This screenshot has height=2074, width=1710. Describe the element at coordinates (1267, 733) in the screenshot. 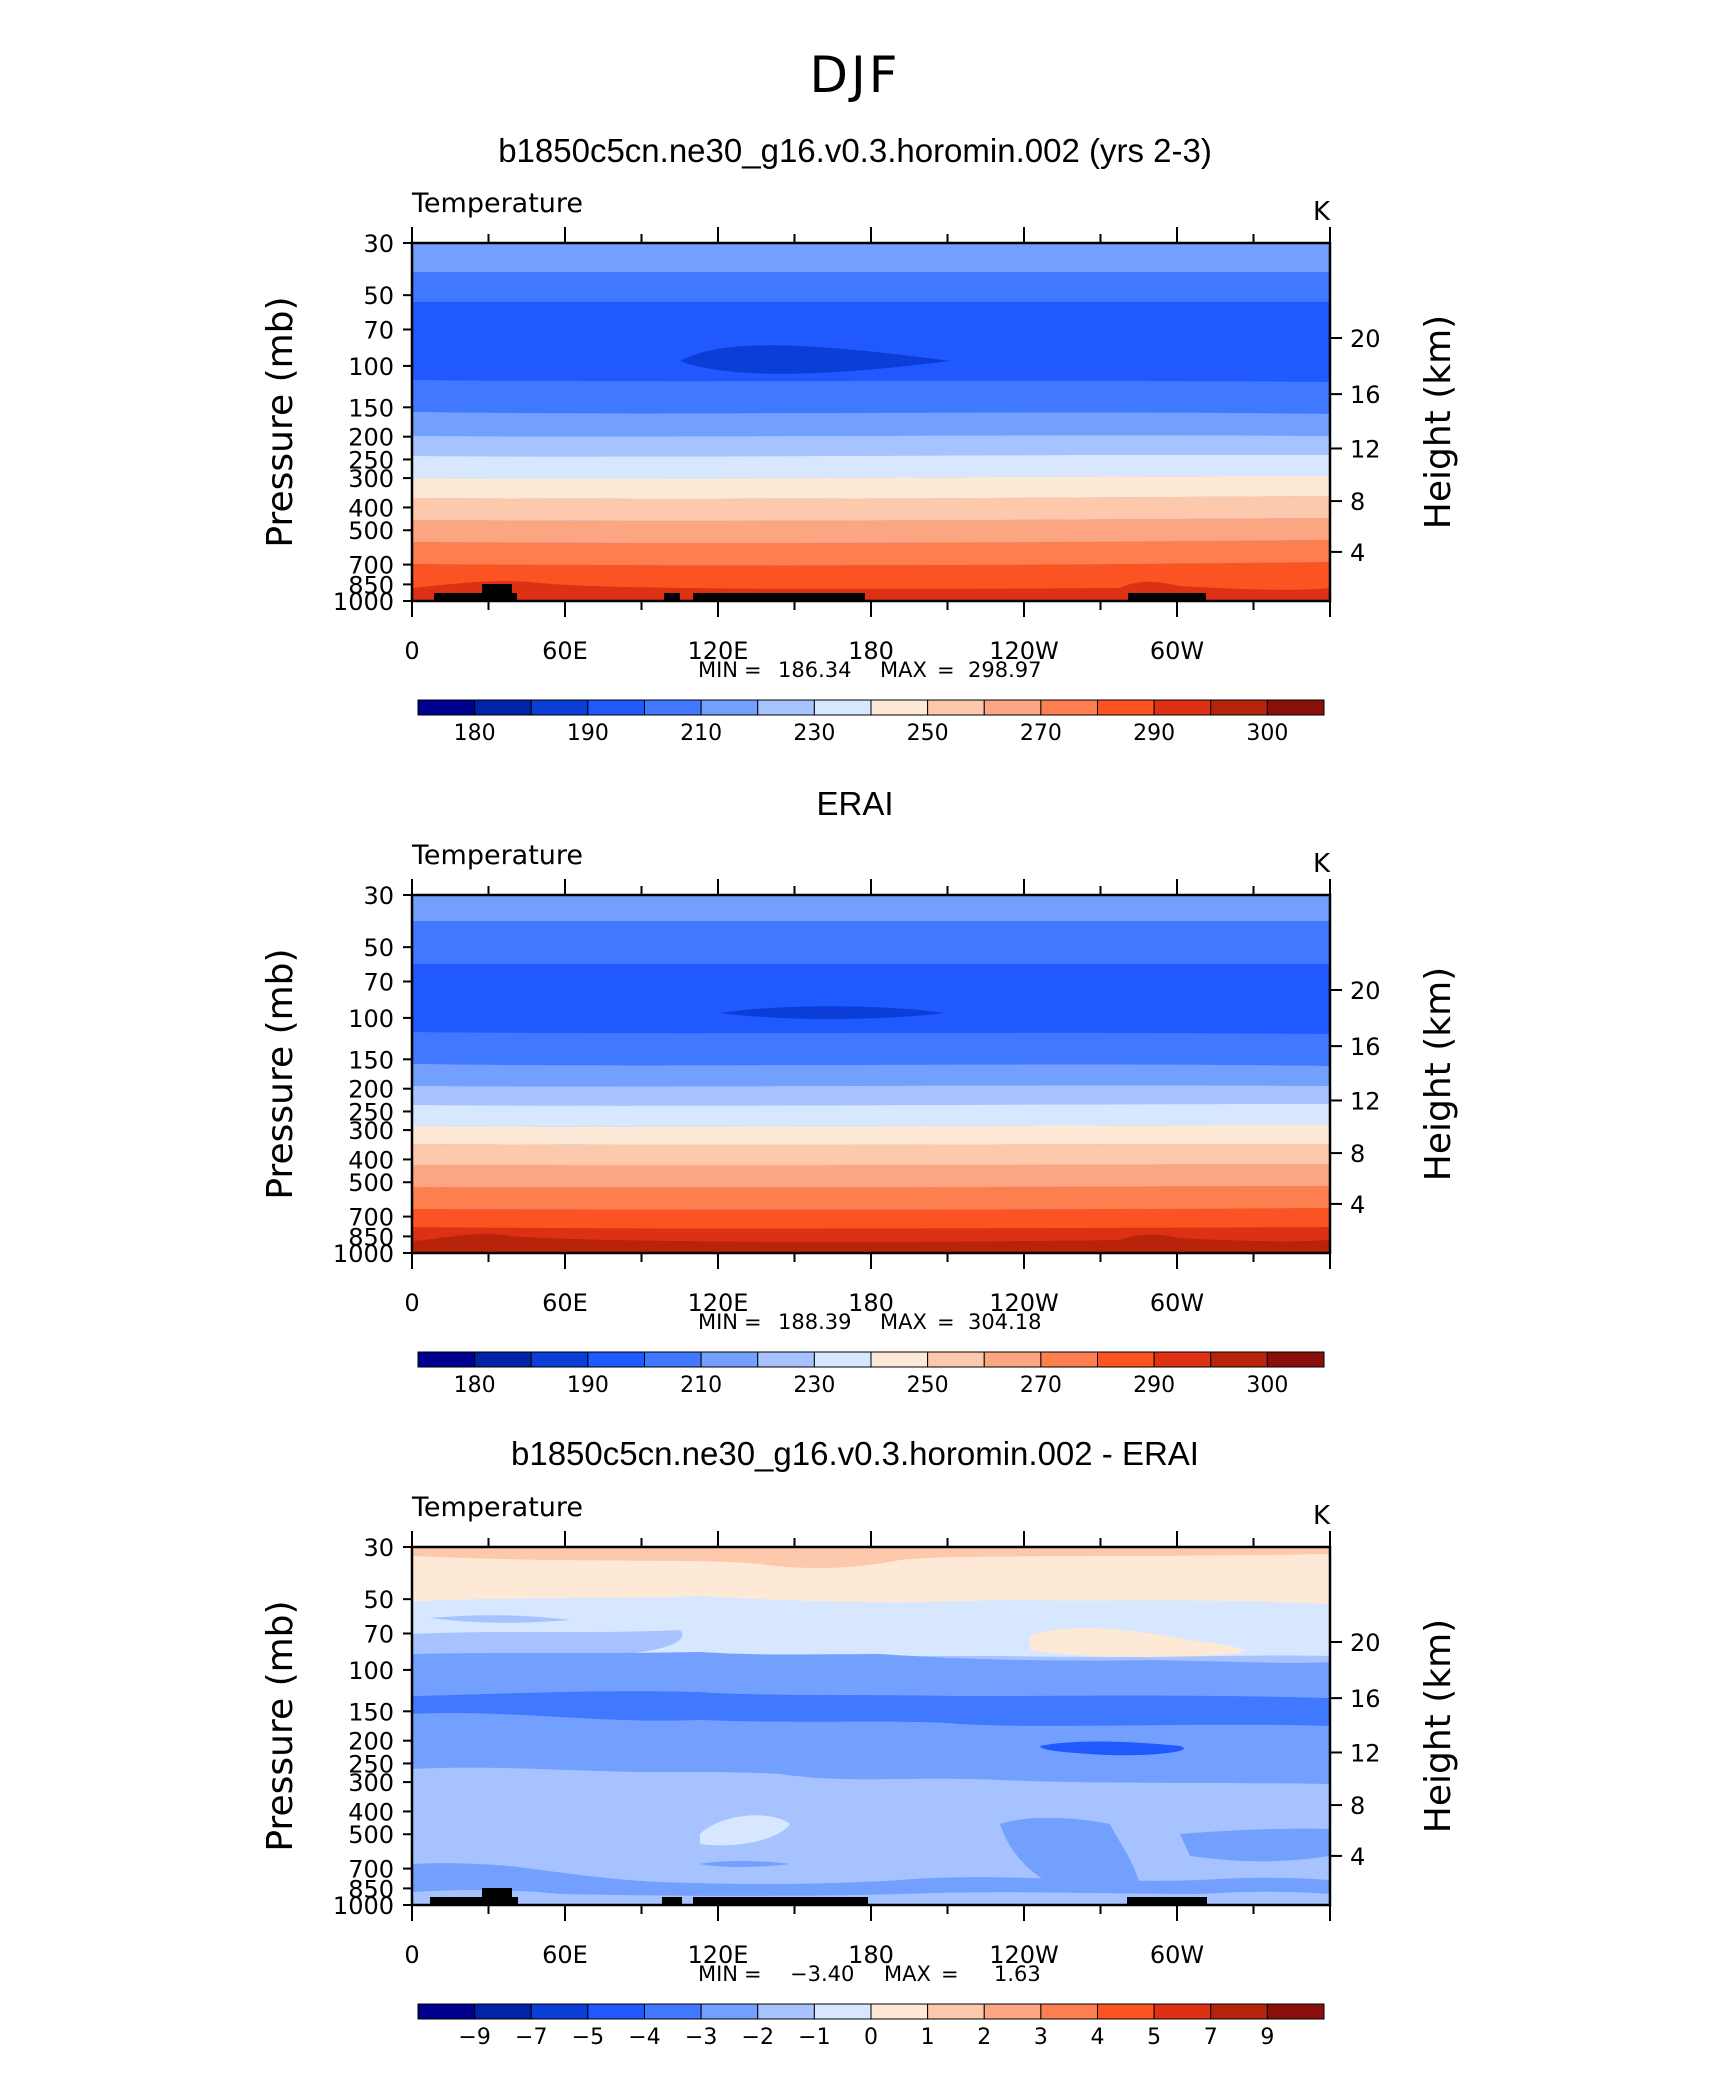

I see `colorbar-label: 300` at that location.